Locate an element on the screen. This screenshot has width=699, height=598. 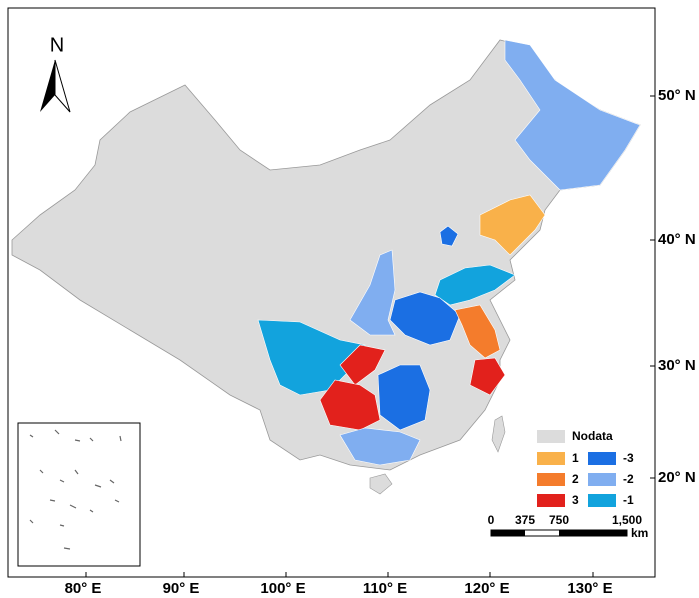
arrow-right is located at coordinates (62, 86).